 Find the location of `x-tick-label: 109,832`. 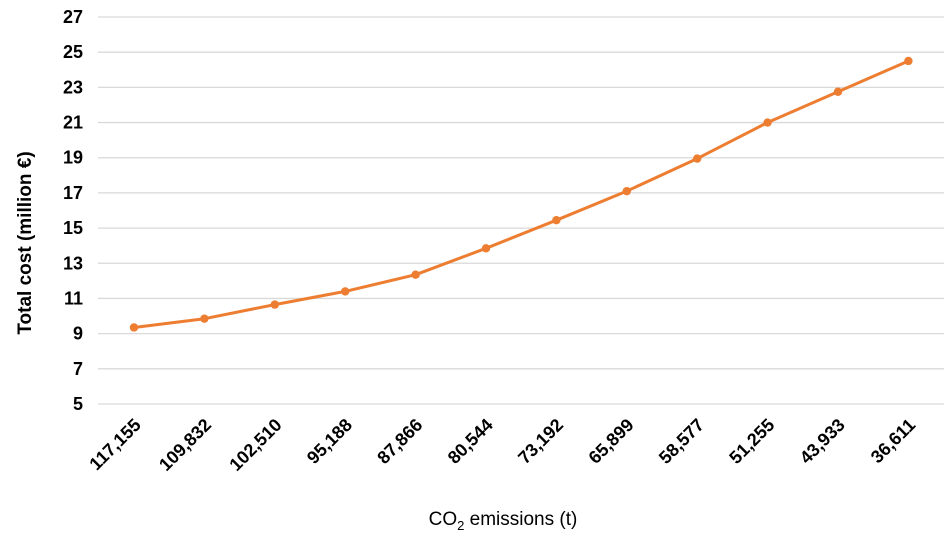

x-tick-label: 109,832 is located at coordinates (185, 445).